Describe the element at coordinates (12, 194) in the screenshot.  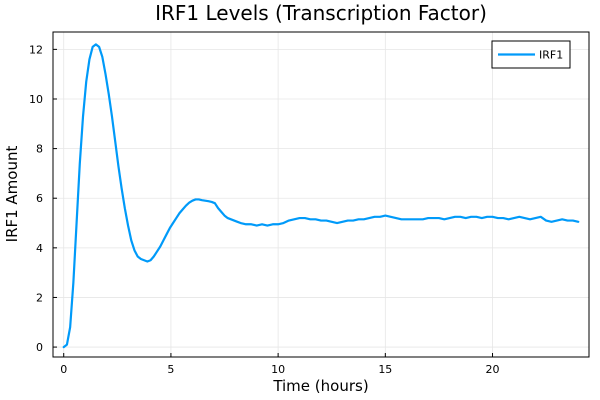
I see `y-axis-label: IRF1 Amount` at that location.